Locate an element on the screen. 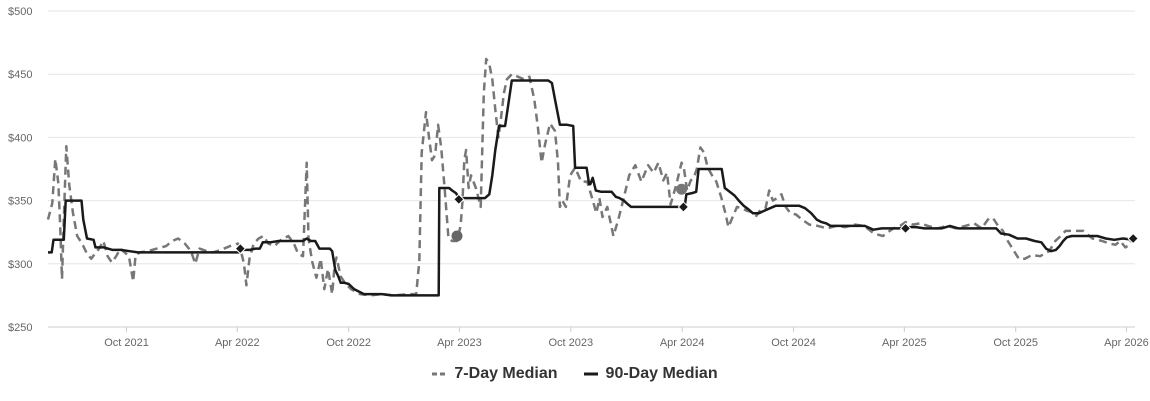 The width and height of the screenshot is (1150, 401). legend-item-90-day-median: 90-Day Median is located at coordinates (650, 374).